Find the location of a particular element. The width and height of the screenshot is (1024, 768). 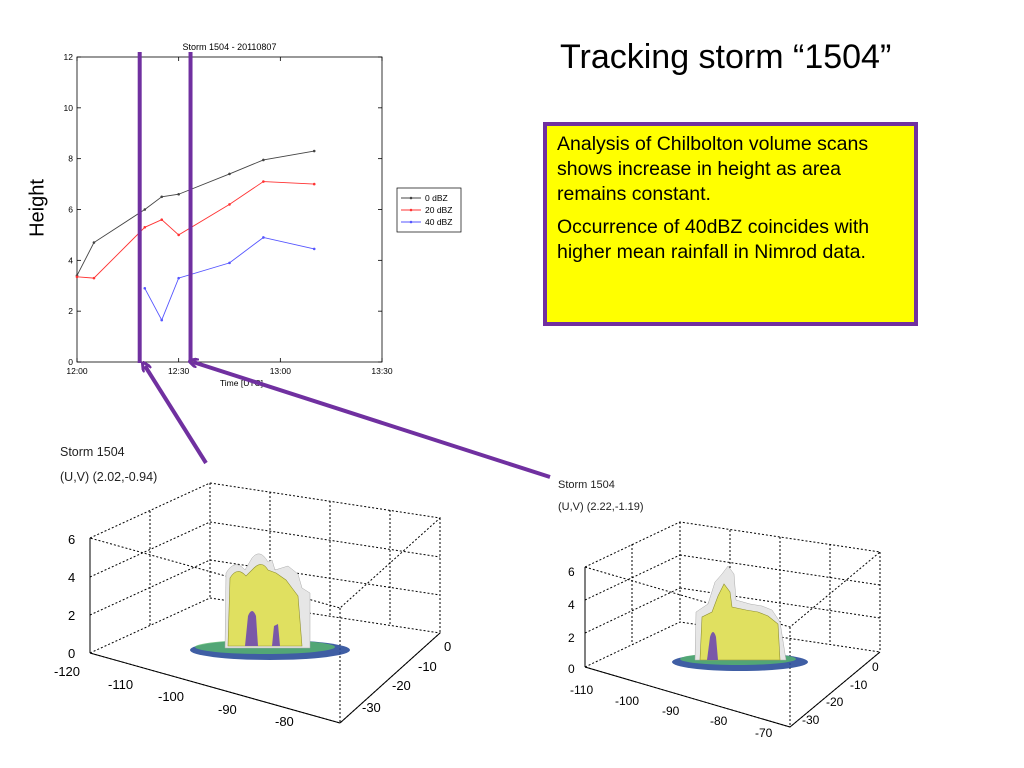

right-y-tick-3: -20 is located at coordinates (835, 702).